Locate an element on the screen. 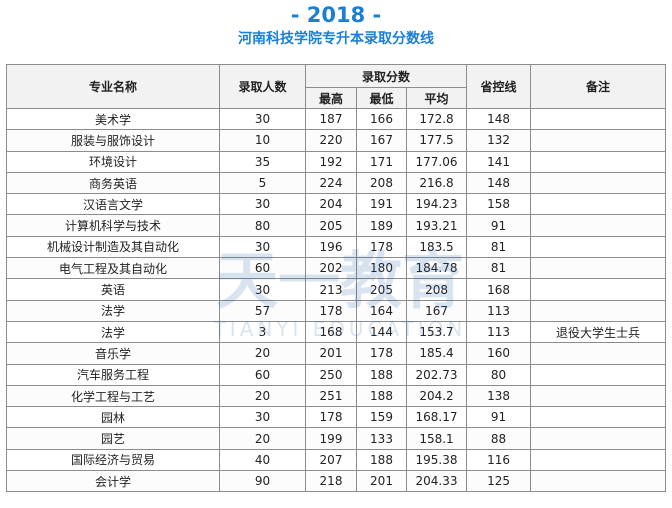 The width and height of the screenshot is (672, 508). cell-admitted: 35 is located at coordinates (262, 161).